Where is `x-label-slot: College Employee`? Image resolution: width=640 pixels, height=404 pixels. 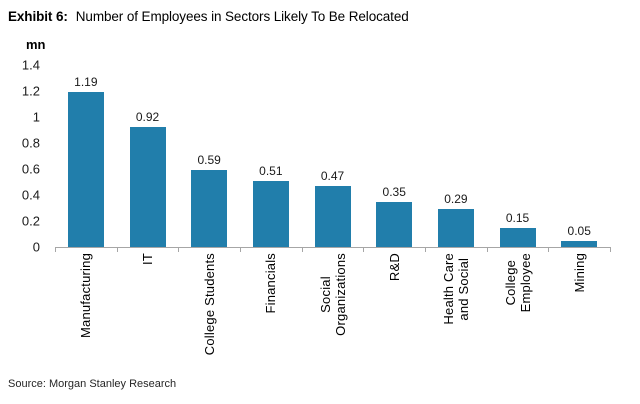
x-label-slot: College Employee is located at coordinates (518, 314).